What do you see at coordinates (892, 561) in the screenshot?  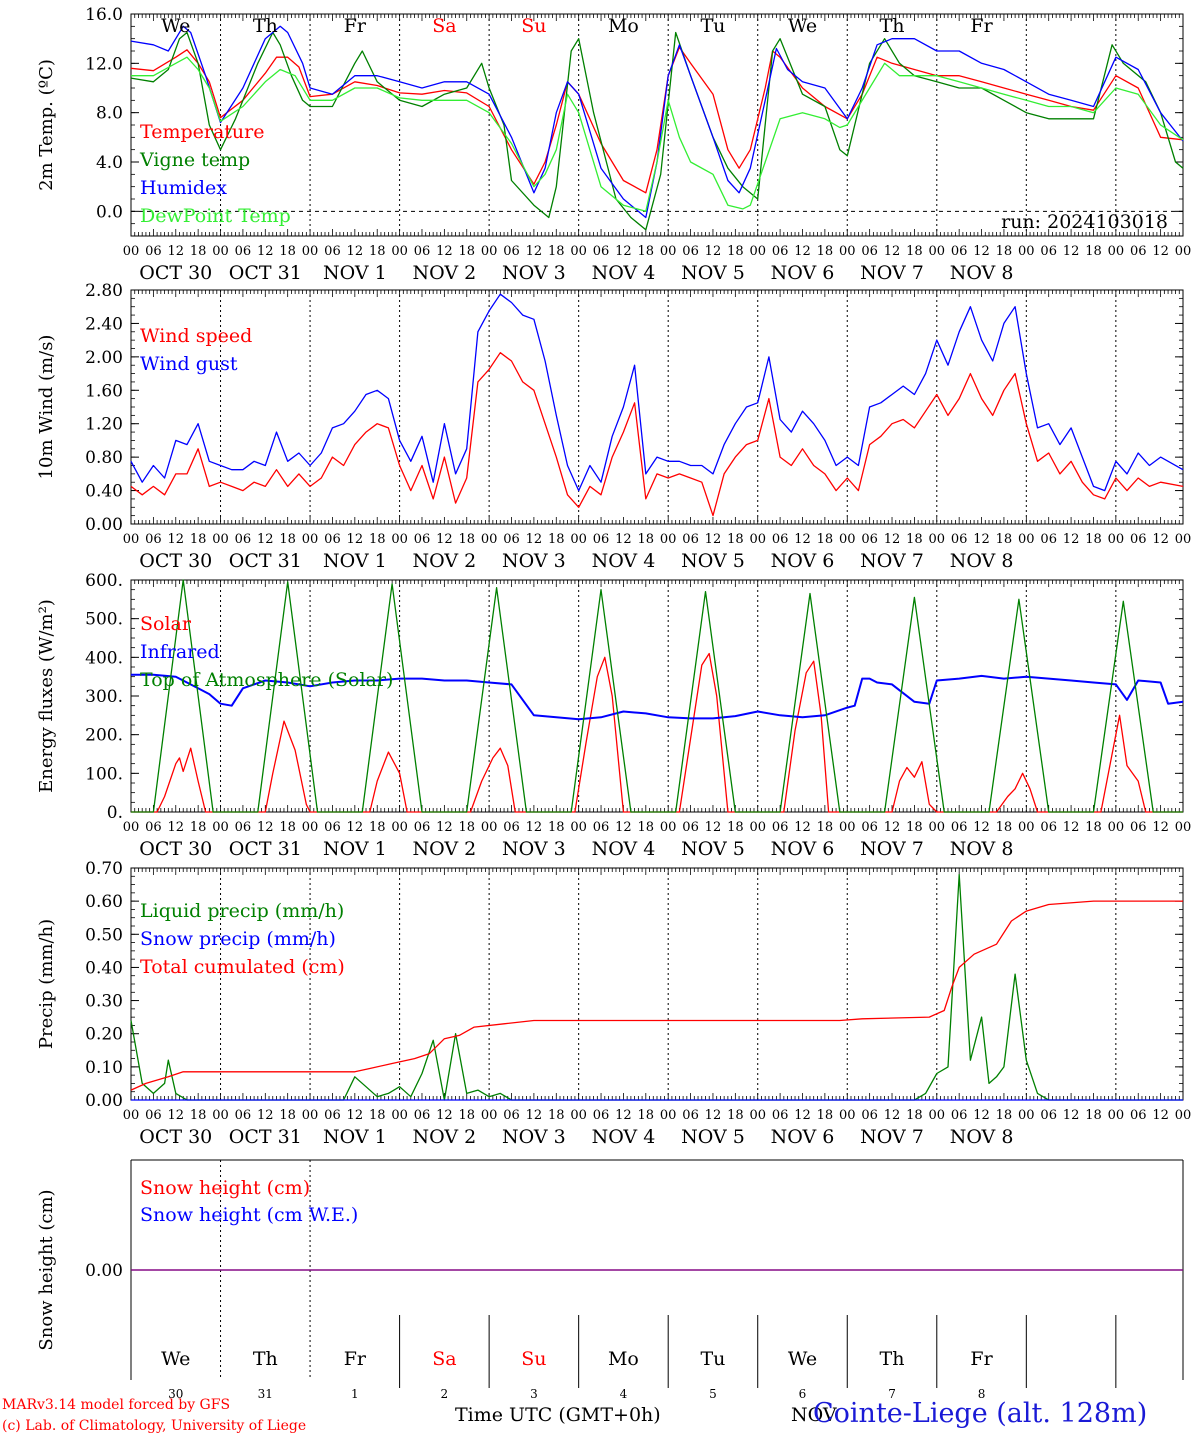 I see `date-label: NOV 7` at bounding box center [892, 561].